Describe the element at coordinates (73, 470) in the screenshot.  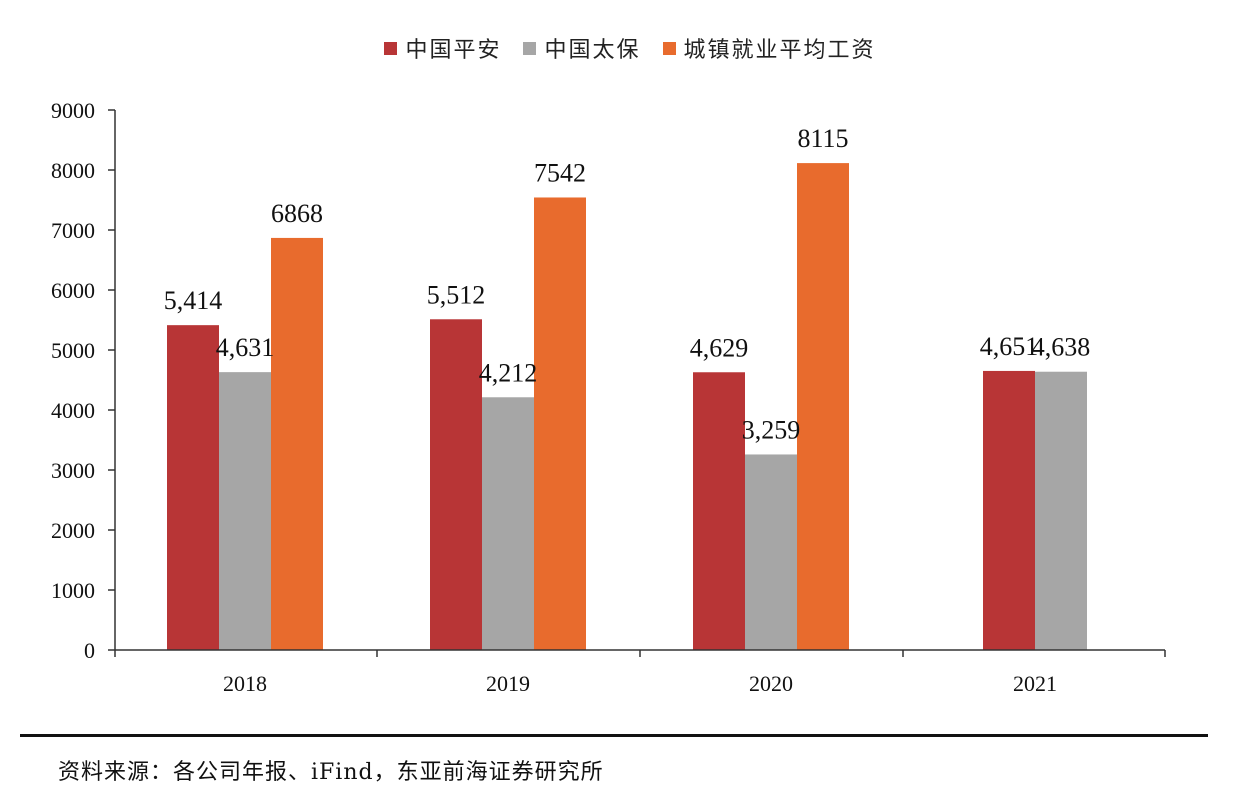
I see `y-tick-label-3000: 3000` at that location.